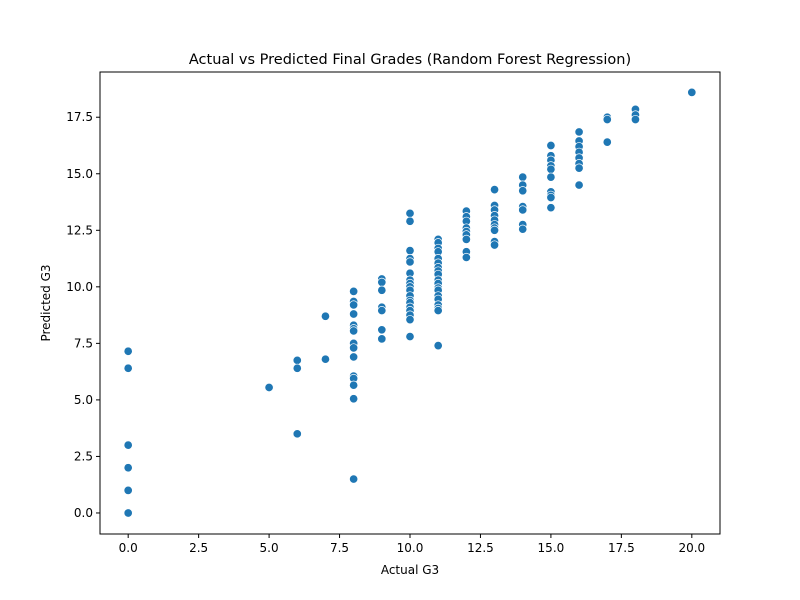  What do you see at coordinates (83, 400) in the screenshot?
I see `y-tick-label: 5.0` at bounding box center [83, 400].